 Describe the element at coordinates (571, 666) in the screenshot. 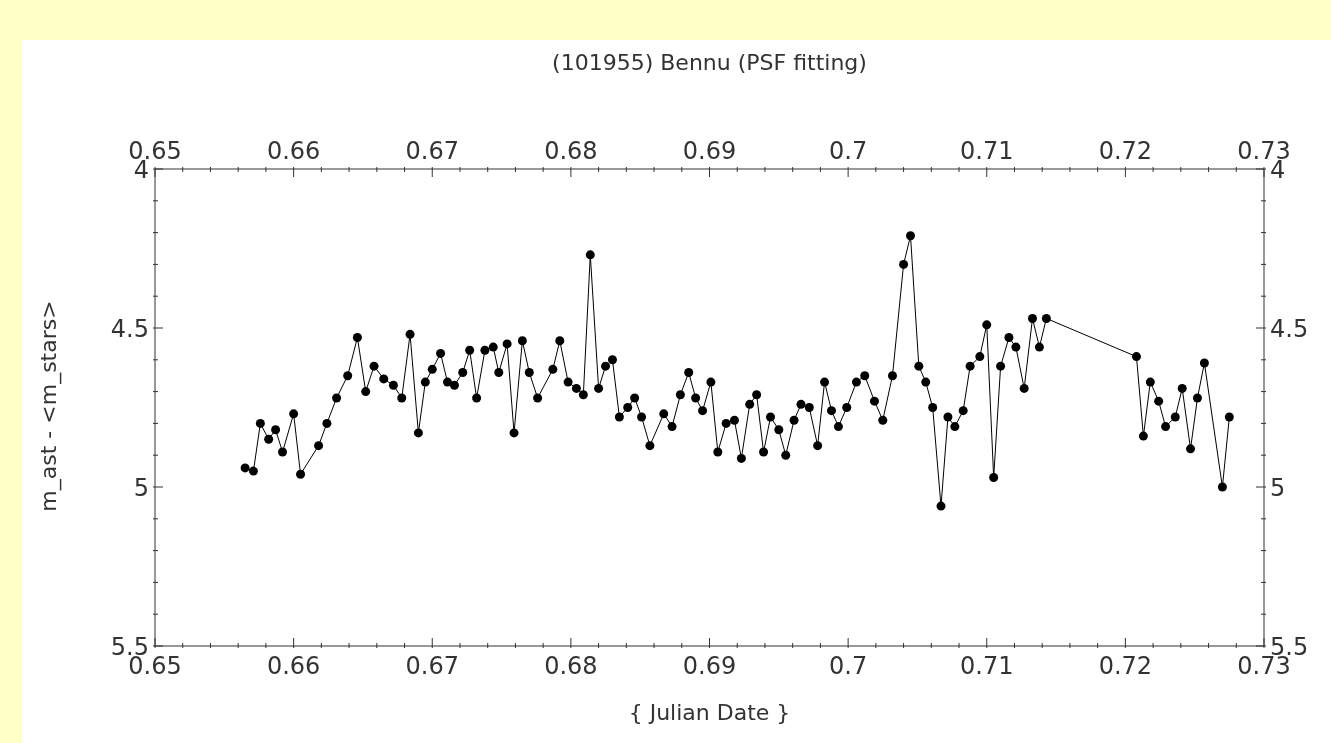

I see `x2-tick-label: 0.68` at that location.